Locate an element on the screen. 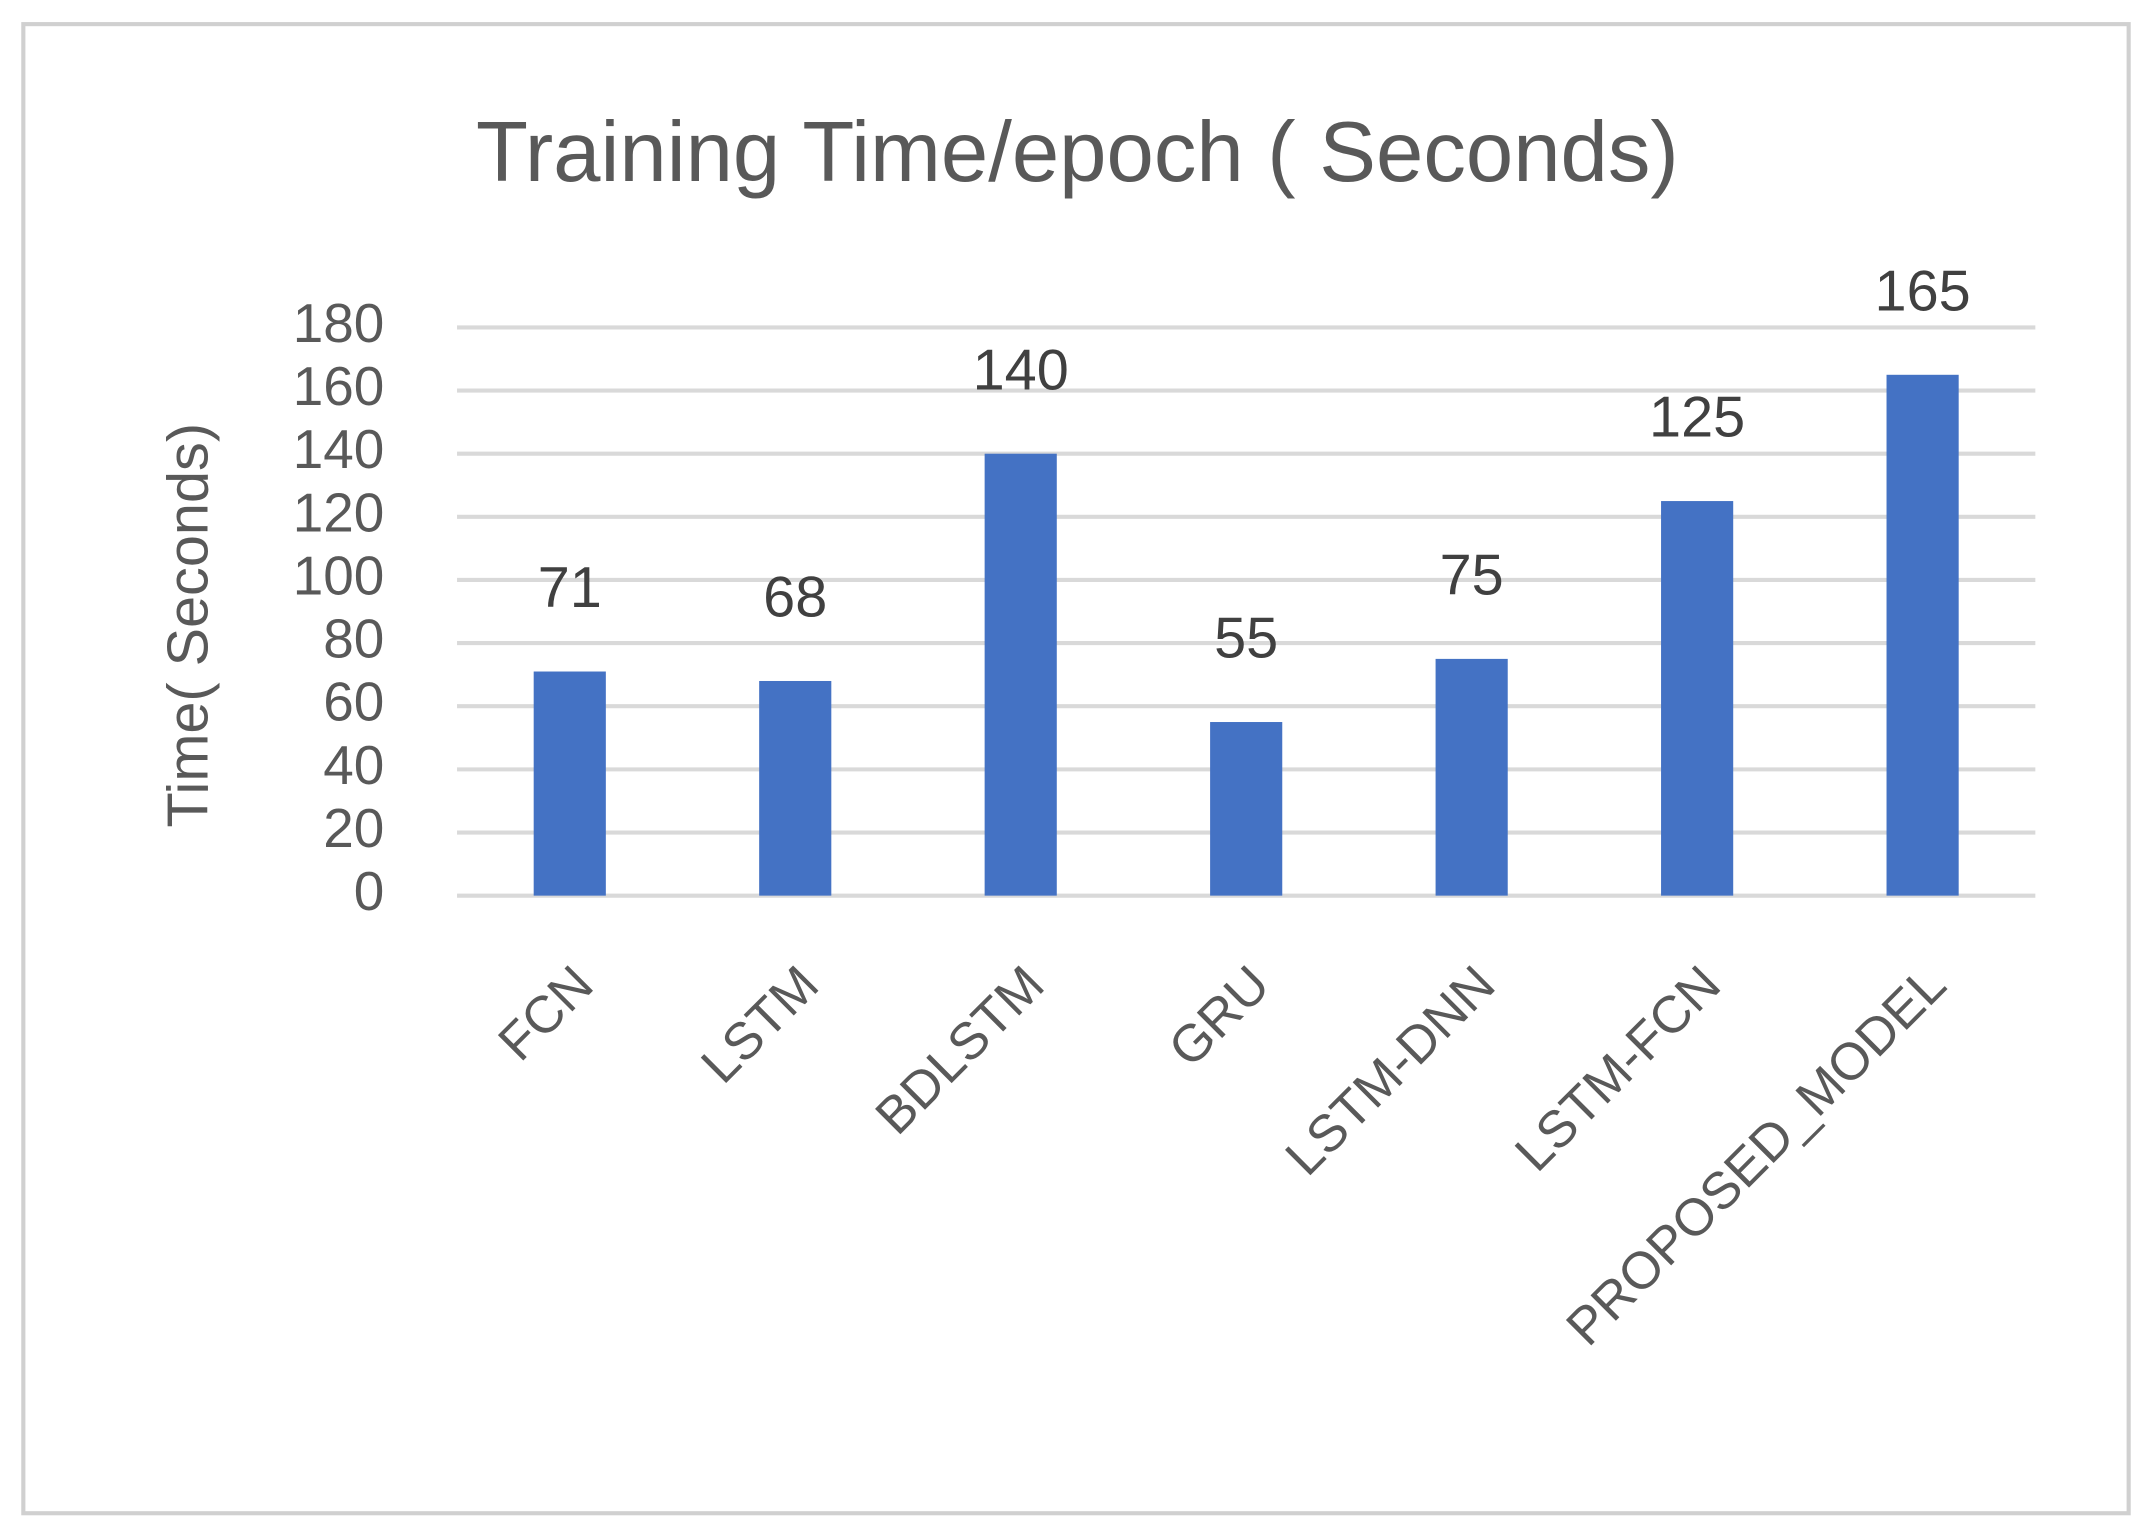  data-label: 71 is located at coordinates (570, 588).